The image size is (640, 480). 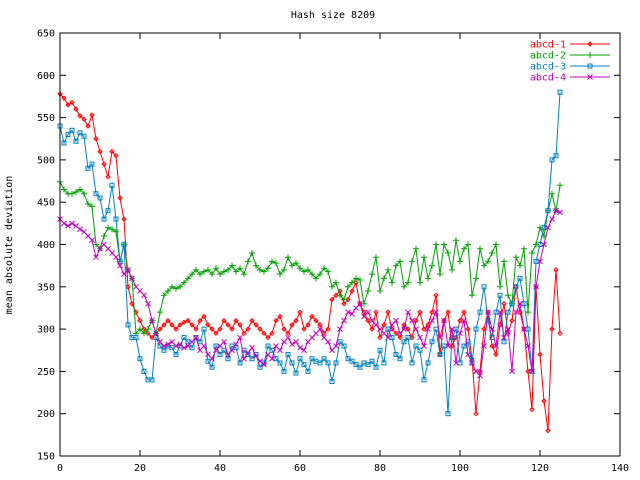 I want to click on legend-label: abcd-4, so click(x=548, y=78).